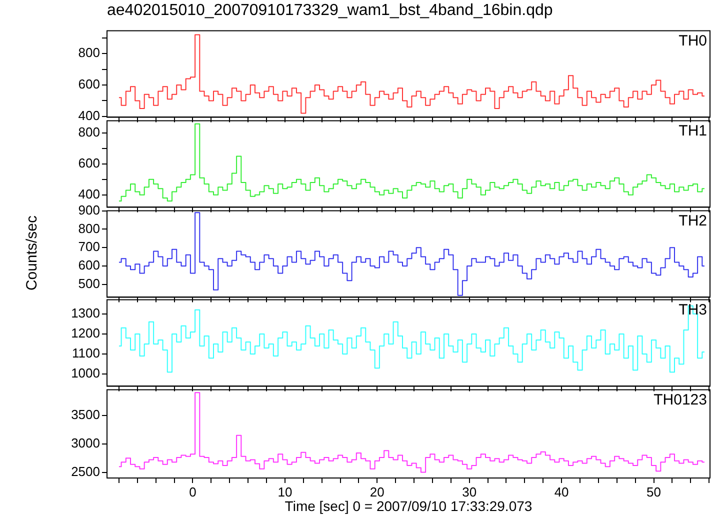 Image resolution: width=717 pixels, height=516 pixels. What do you see at coordinates (561, 492) in the screenshot?
I see `x-tick-label: 40` at bounding box center [561, 492].